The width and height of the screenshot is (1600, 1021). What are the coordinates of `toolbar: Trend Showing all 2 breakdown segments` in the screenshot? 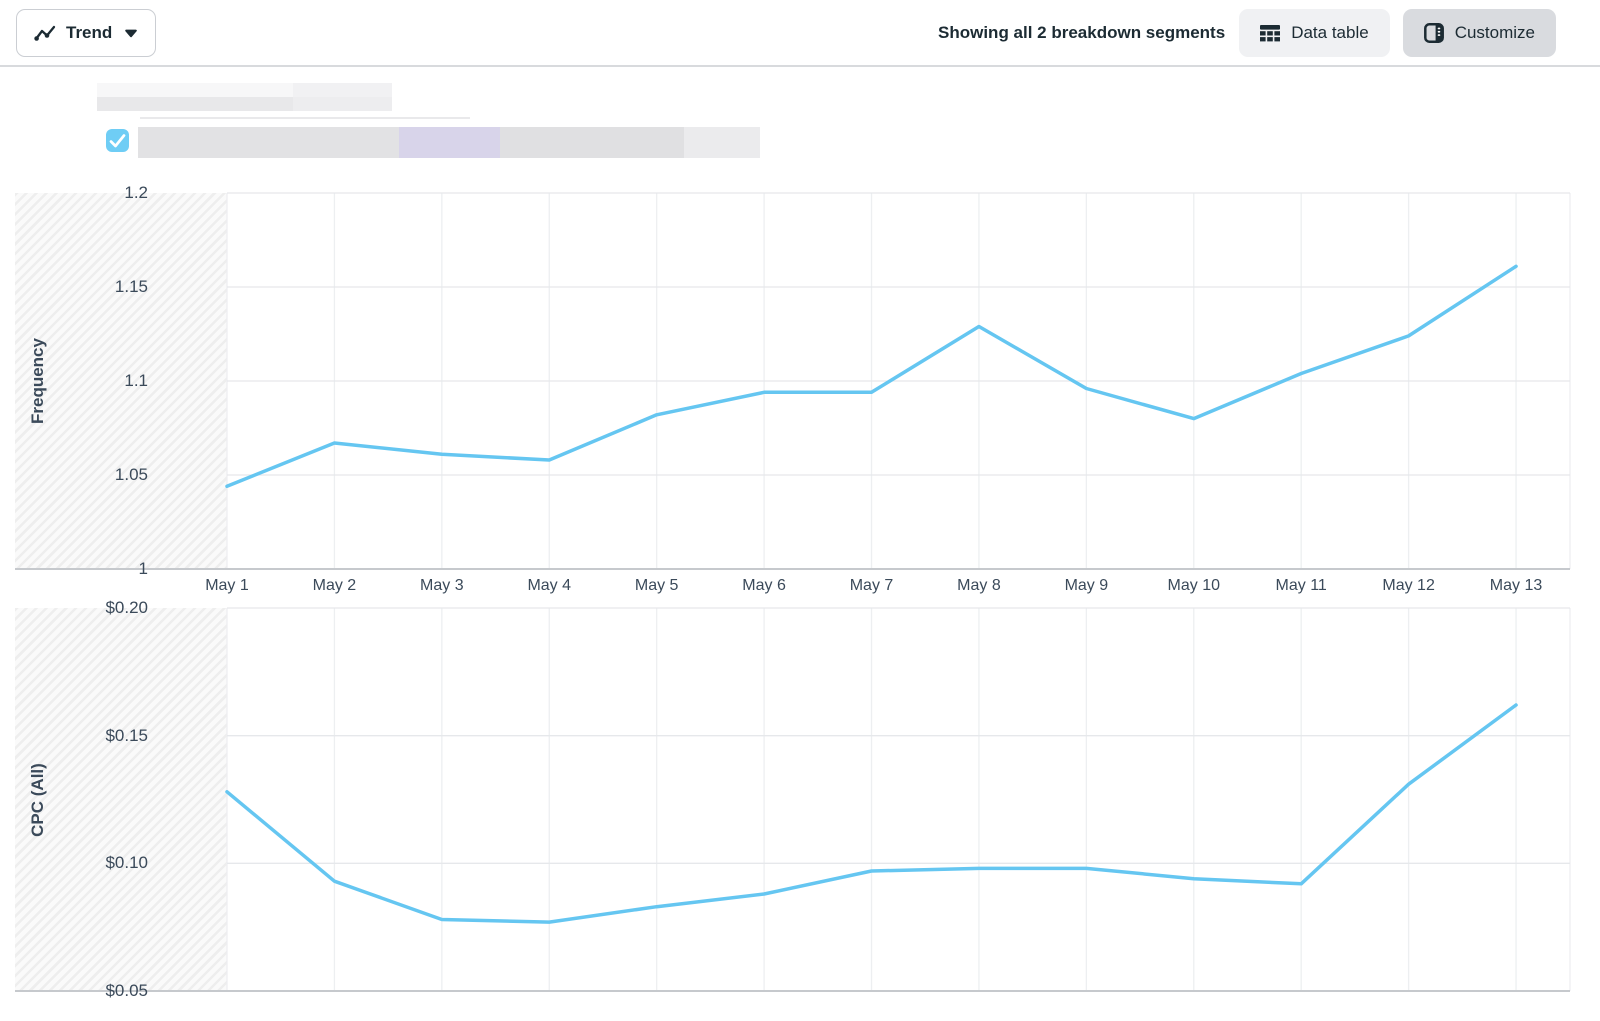 It's located at (800, 33).